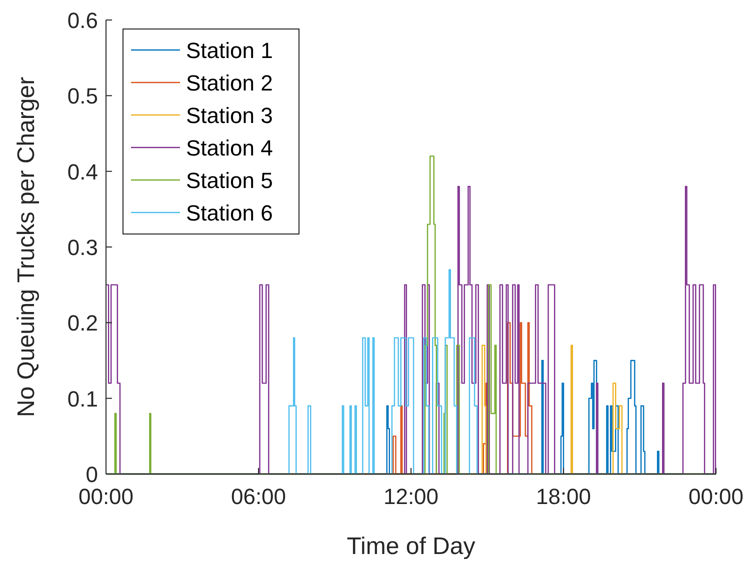 This screenshot has height=566, width=753. Describe the element at coordinates (411, 496) in the screenshot. I see `x-tick-label: 12:00` at that location.